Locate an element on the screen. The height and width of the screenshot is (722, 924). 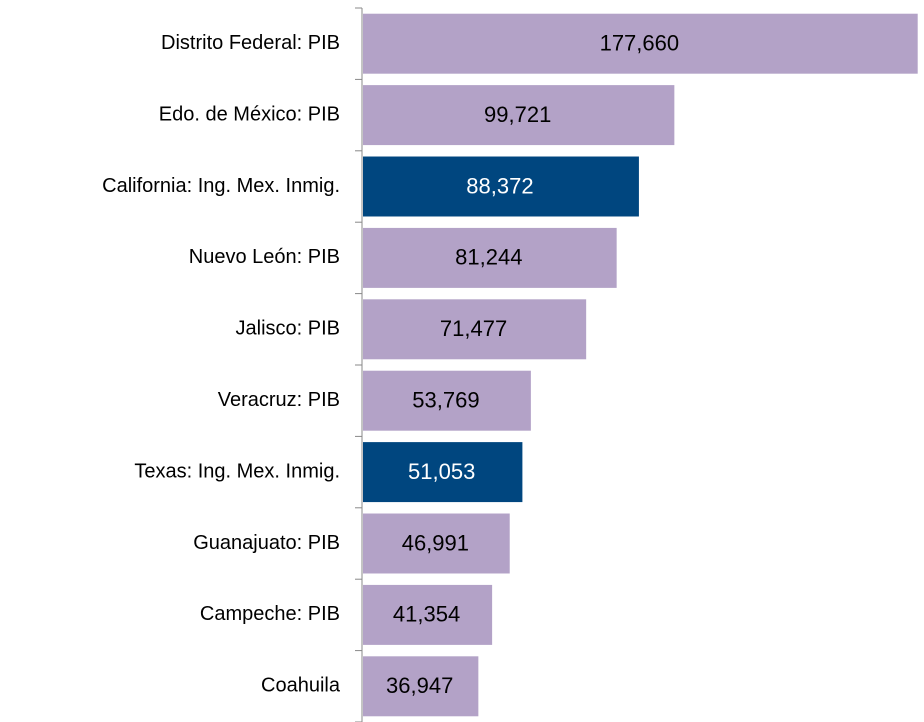
value-label: 53,769 is located at coordinates (445, 400).